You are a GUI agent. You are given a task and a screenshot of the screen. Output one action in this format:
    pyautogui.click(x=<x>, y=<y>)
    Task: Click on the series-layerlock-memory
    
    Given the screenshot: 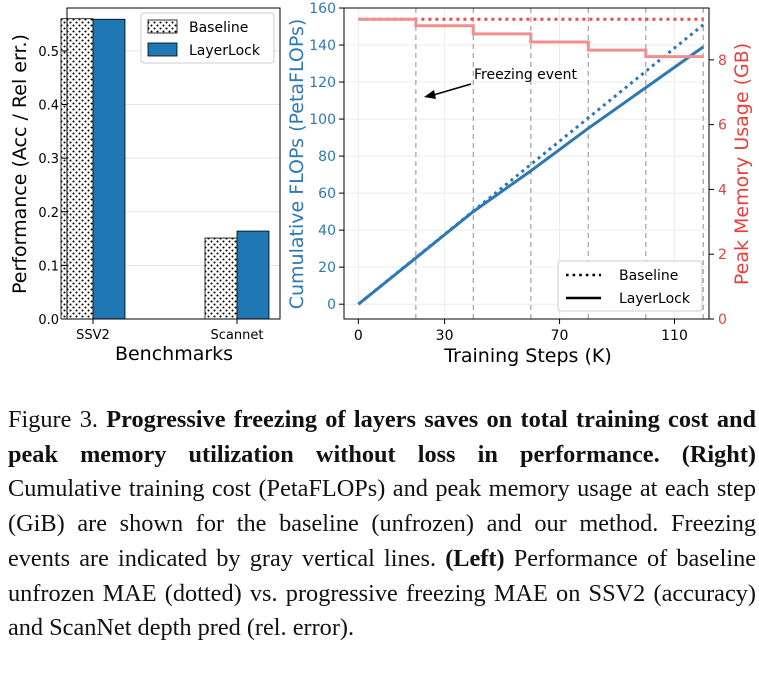 What is the action you would take?
    pyautogui.click(x=531, y=38)
    